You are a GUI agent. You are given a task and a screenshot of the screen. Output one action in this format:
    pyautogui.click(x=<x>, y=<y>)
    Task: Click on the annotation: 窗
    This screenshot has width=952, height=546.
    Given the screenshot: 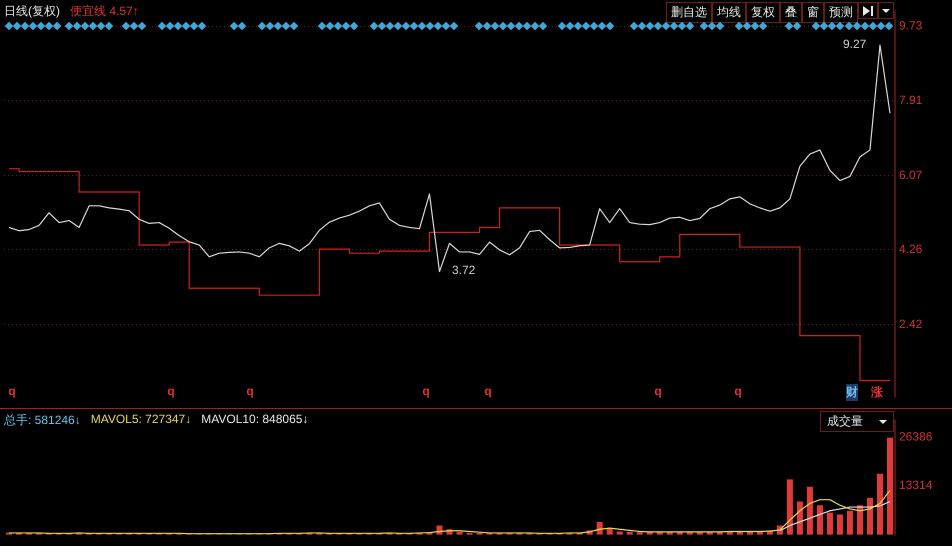 What is the action you would take?
    pyautogui.click(x=813, y=12)
    